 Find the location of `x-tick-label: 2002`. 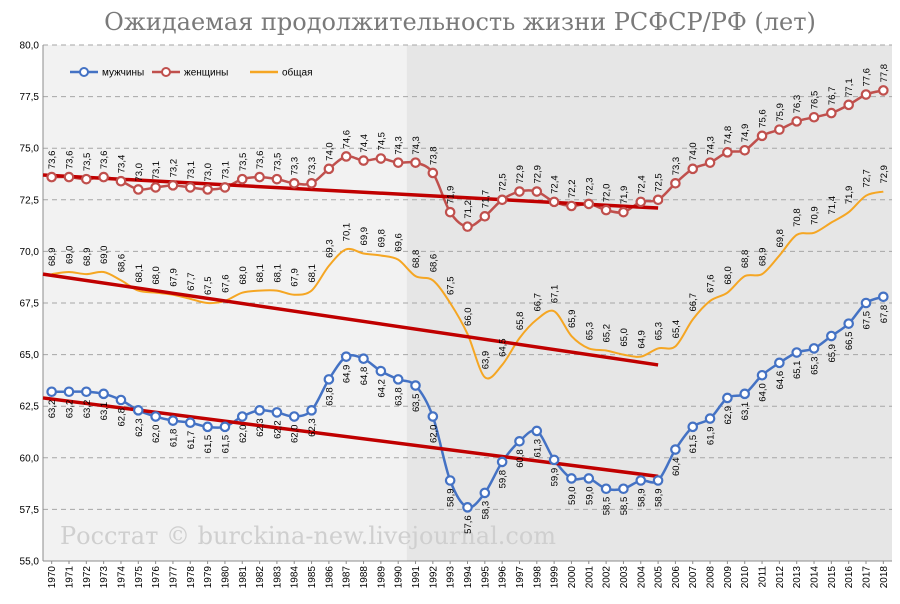

x-tick-label: 2002 is located at coordinates (607, 577).